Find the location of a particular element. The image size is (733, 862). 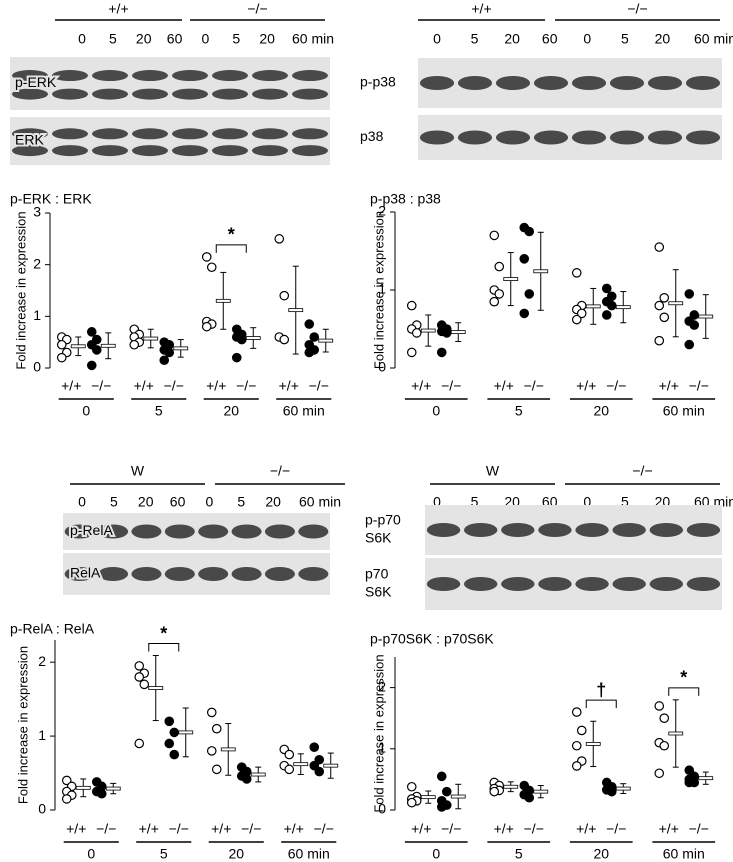

blot-row-label: p-p38 is located at coordinates (378, 82).